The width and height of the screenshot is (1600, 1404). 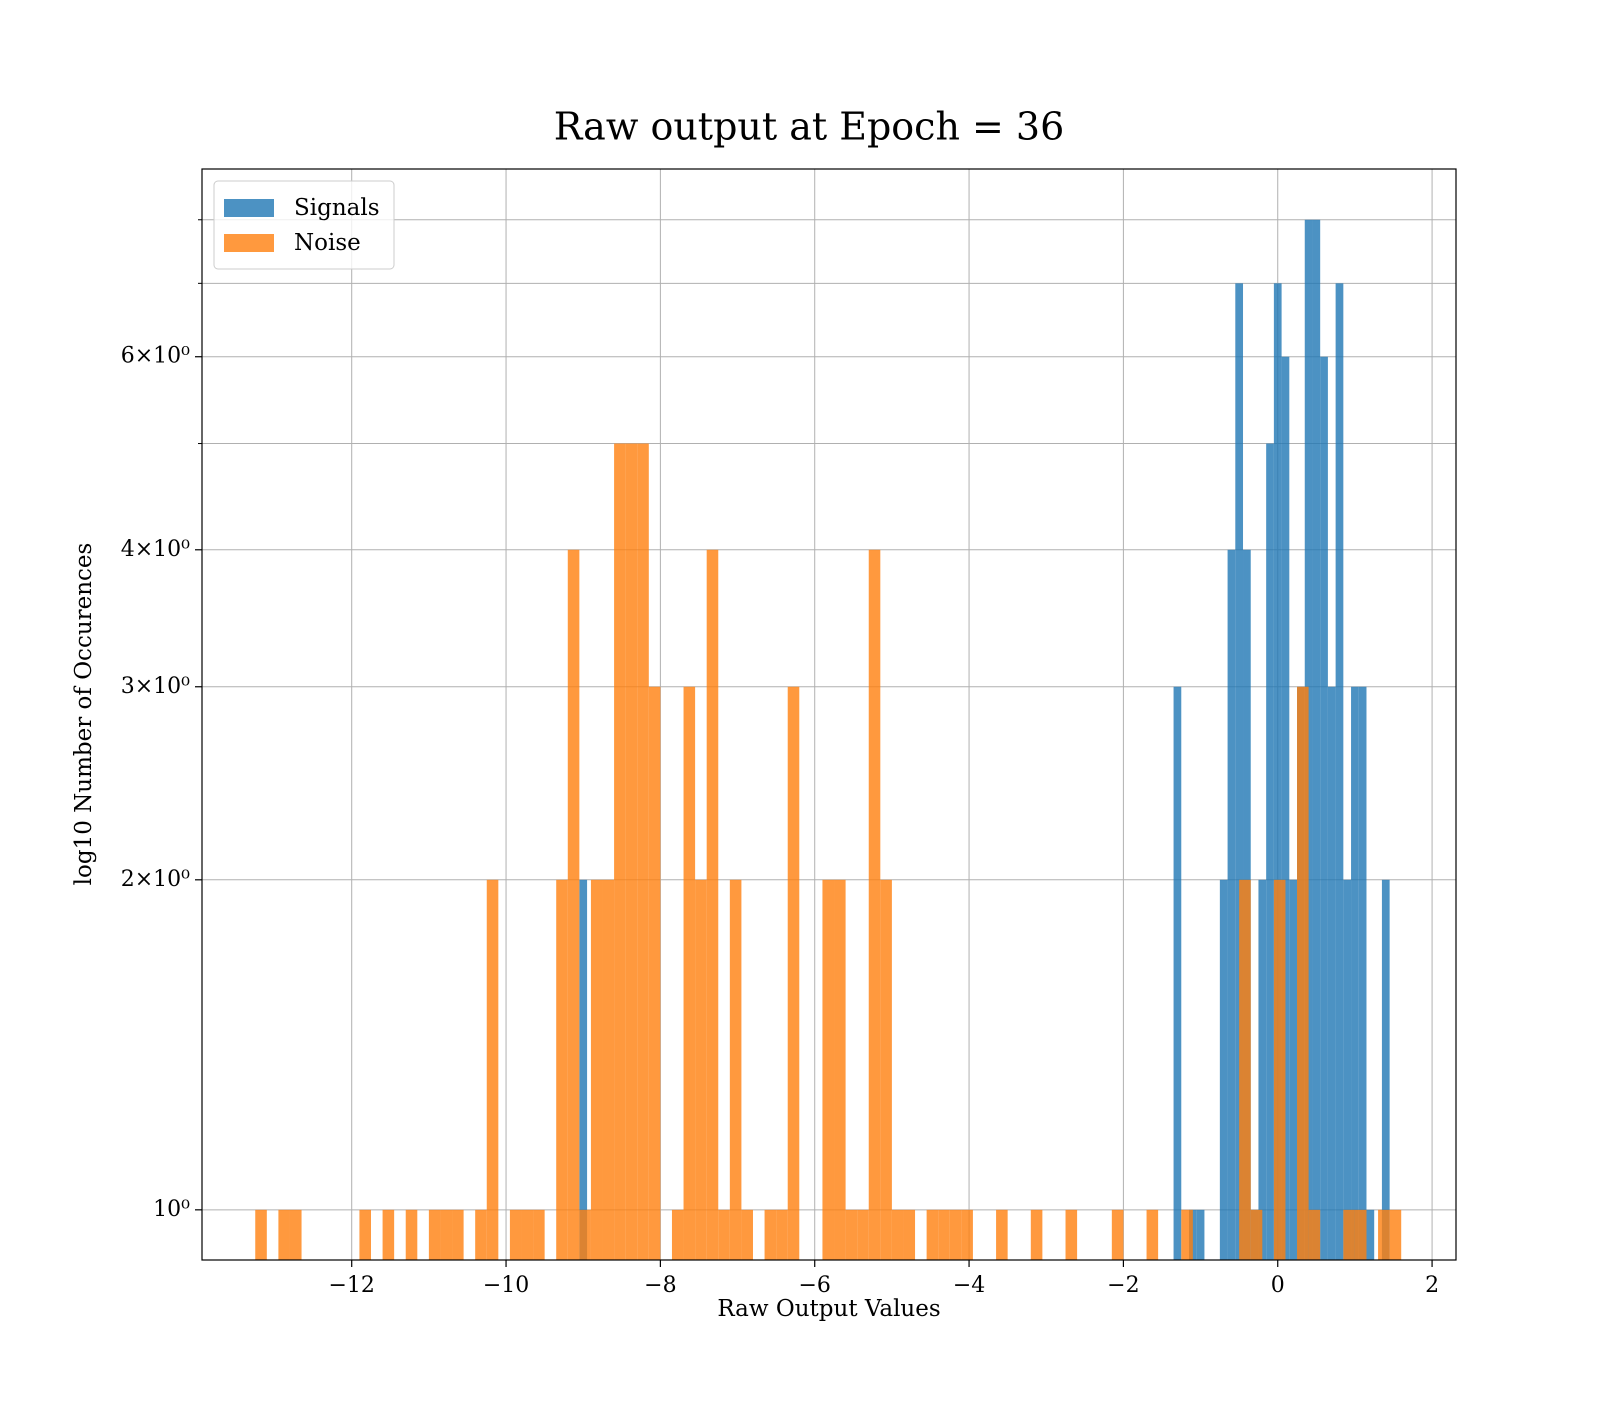 What do you see at coordinates (1432, 1285) in the screenshot?
I see `x-tick-label: 2` at bounding box center [1432, 1285].